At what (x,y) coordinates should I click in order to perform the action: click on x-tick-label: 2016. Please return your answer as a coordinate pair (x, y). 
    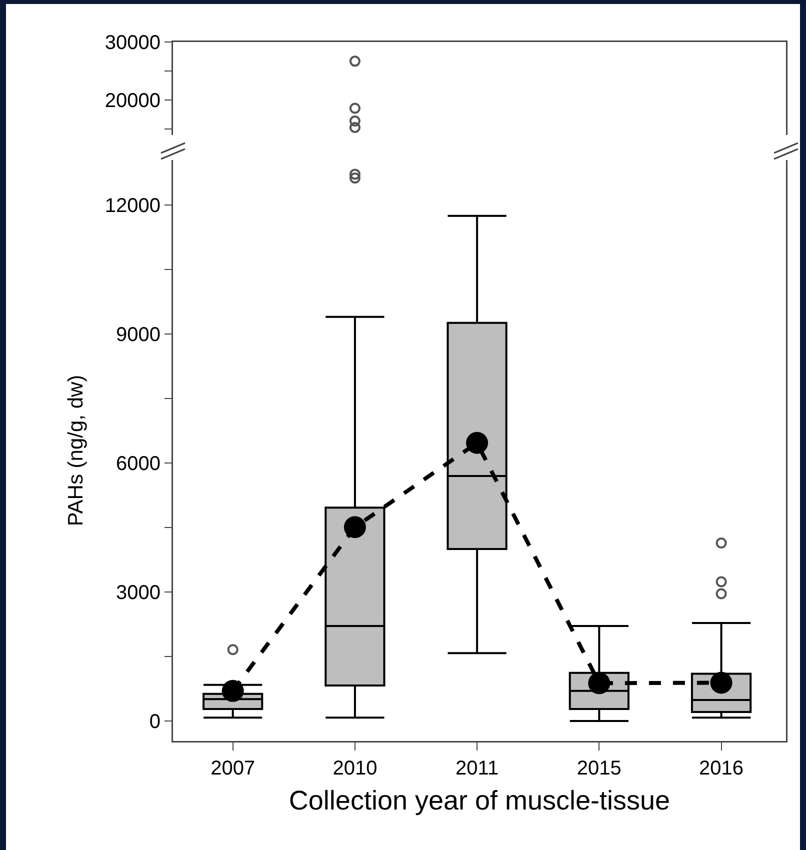
    Looking at the image, I should click on (721, 769).